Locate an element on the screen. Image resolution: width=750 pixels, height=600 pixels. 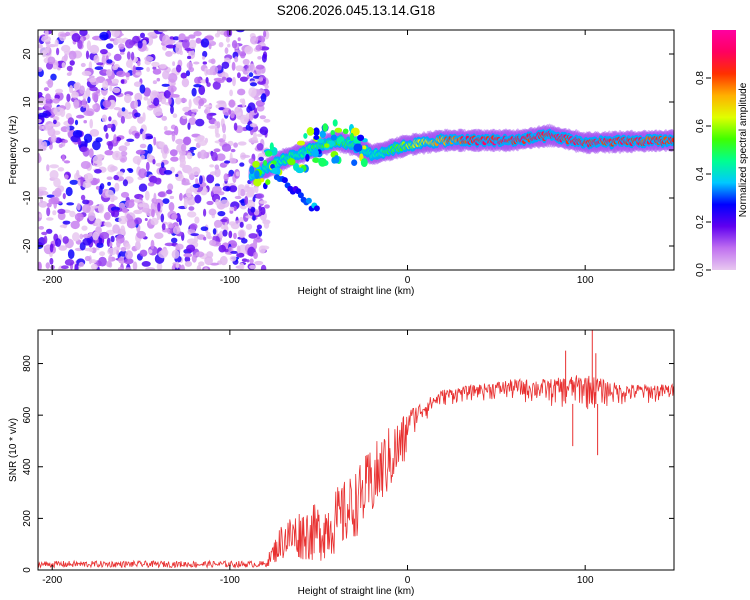
signal-branch is located at coordinates (316, 208).